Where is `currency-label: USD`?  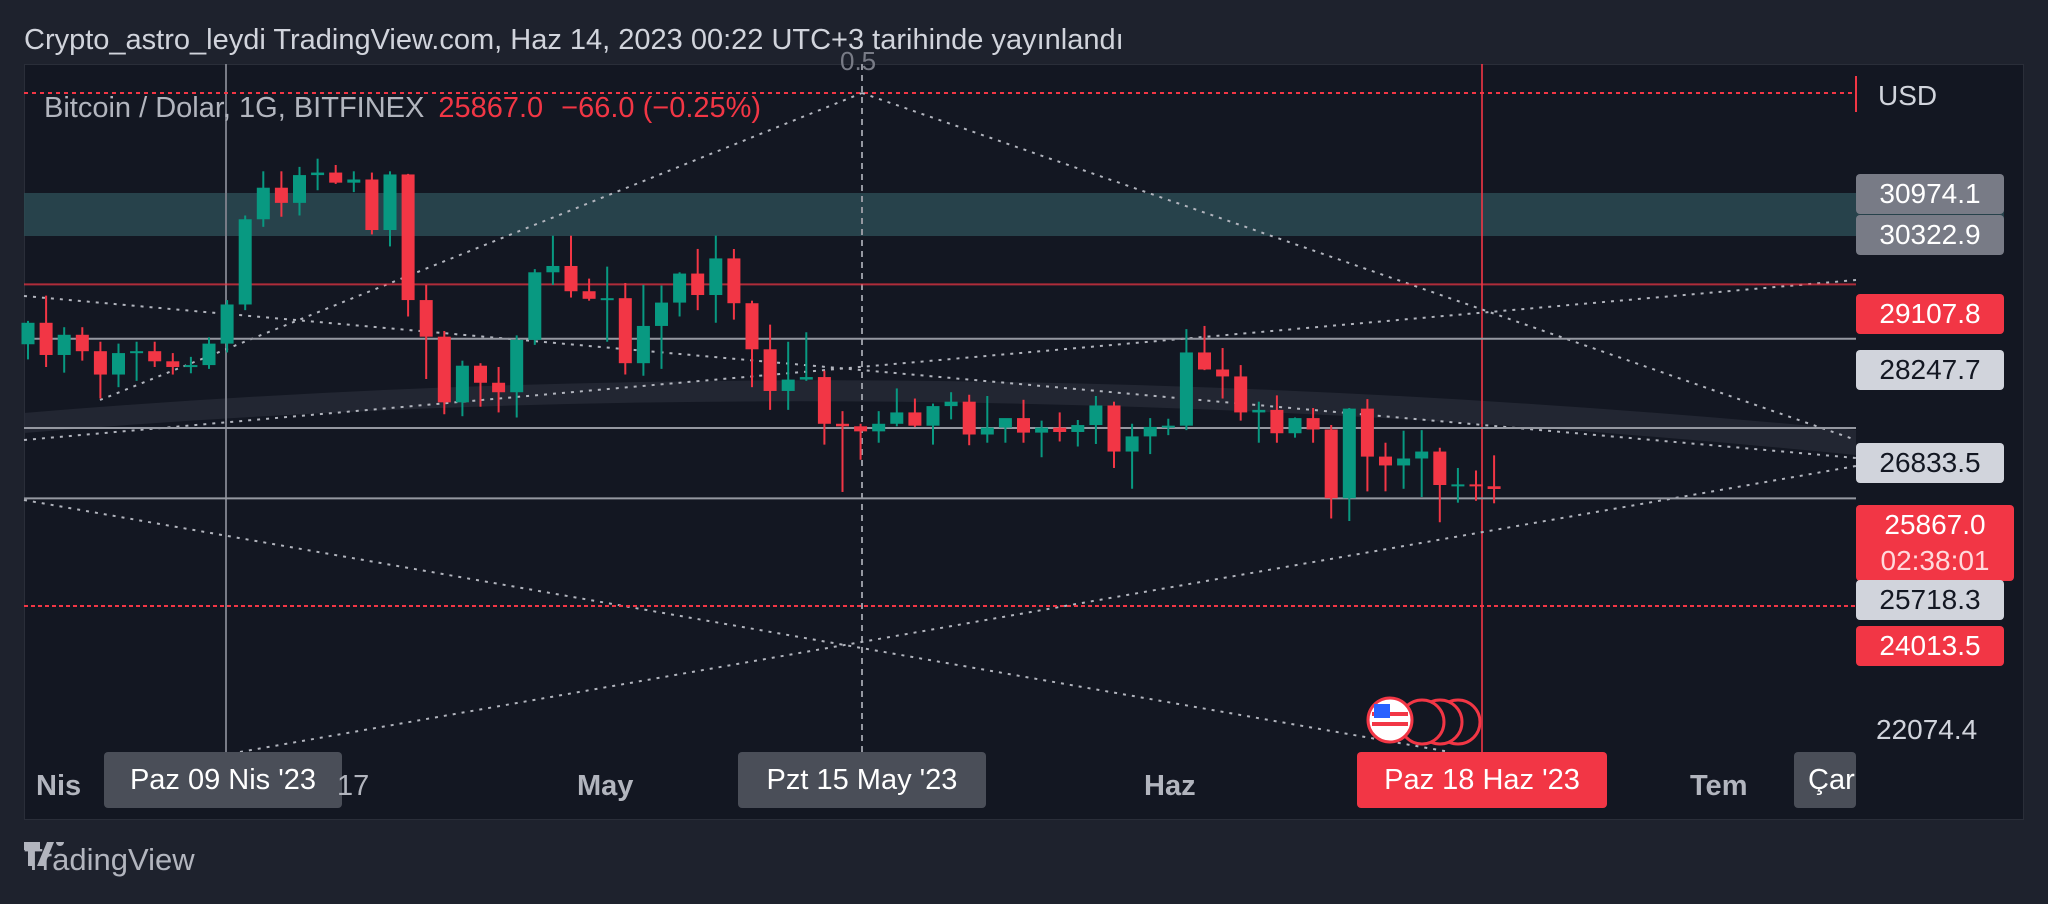
currency-label: USD is located at coordinates (1908, 95).